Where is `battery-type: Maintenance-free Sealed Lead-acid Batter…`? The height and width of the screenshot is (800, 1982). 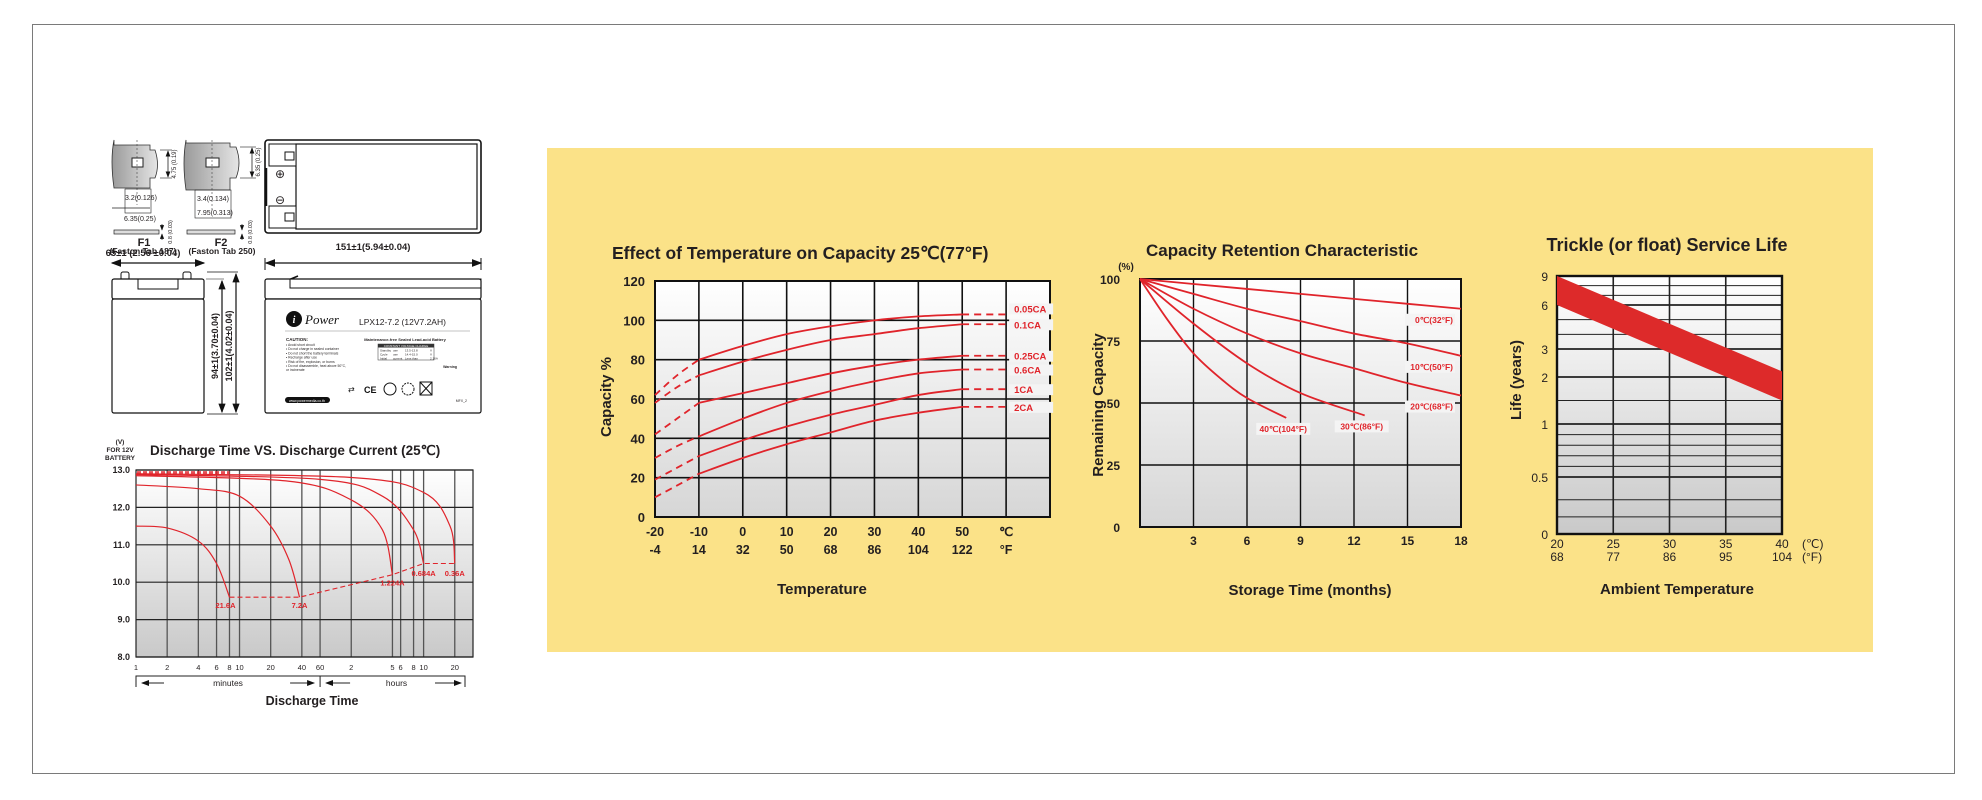 battery-type: Maintenance-free Sealed Lead-acid Batter… is located at coordinates (405, 339).